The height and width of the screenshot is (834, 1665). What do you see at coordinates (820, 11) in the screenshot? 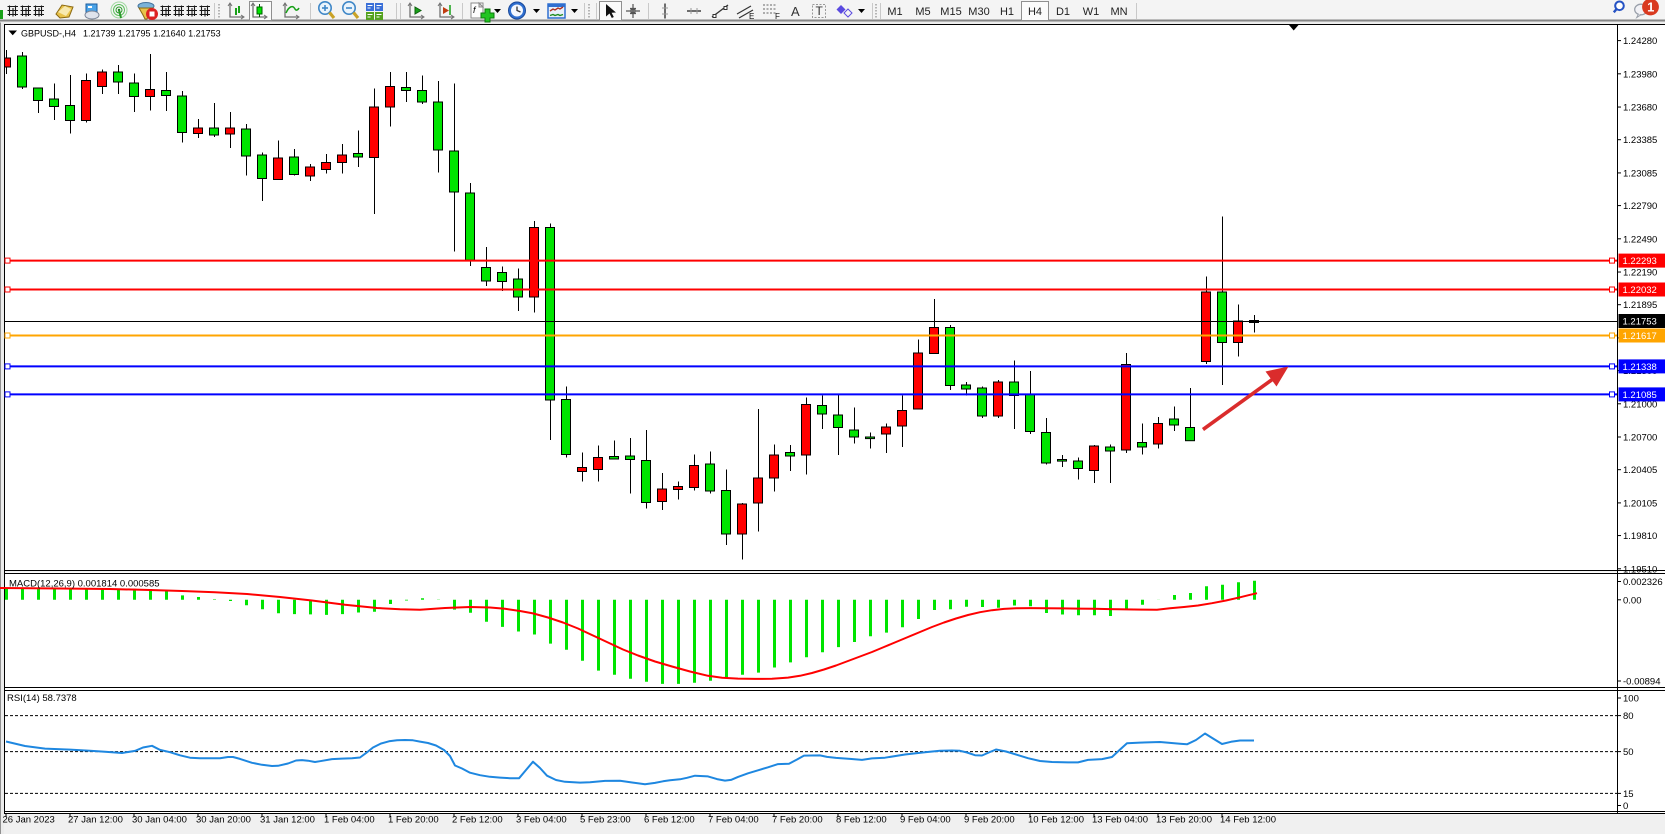
I see `svg-text: T` at bounding box center [820, 11].